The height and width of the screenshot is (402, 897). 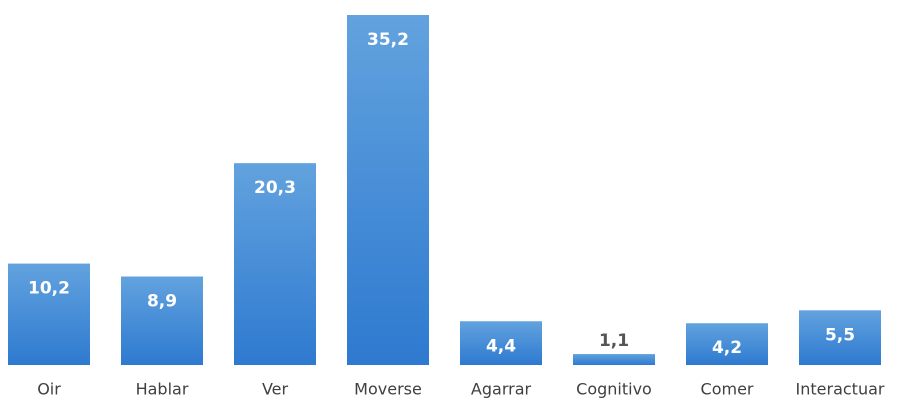 I want to click on value-label: 5,5, so click(x=840, y=335).